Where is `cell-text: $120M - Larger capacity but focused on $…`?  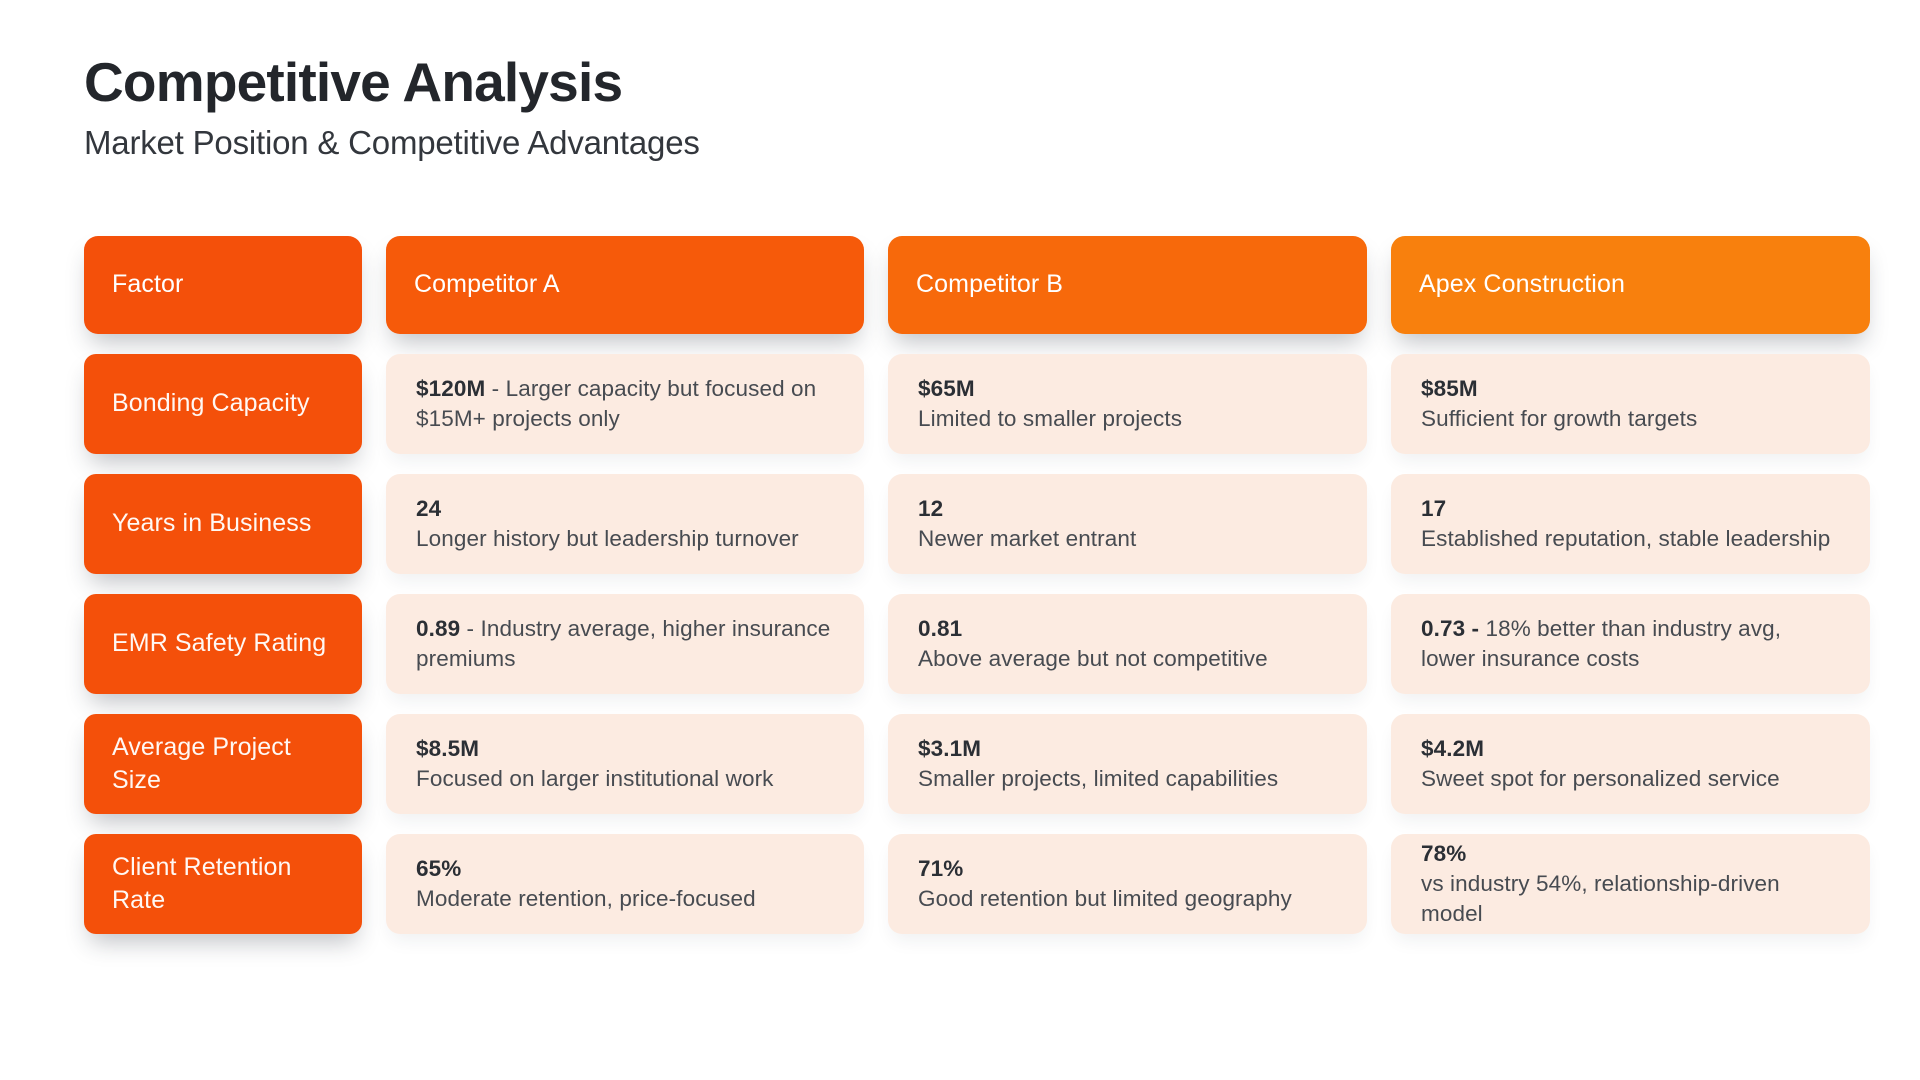 cell-text: $120M - Larger capacity but focused on $… is located at coordinates (616, 403).